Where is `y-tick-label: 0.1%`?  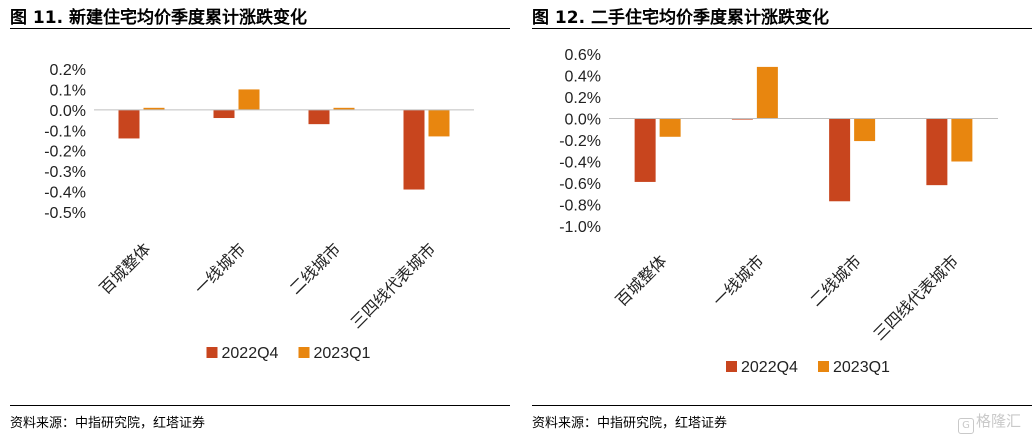
y-tick-label: 0.1% is located at coordinates (68, 90).